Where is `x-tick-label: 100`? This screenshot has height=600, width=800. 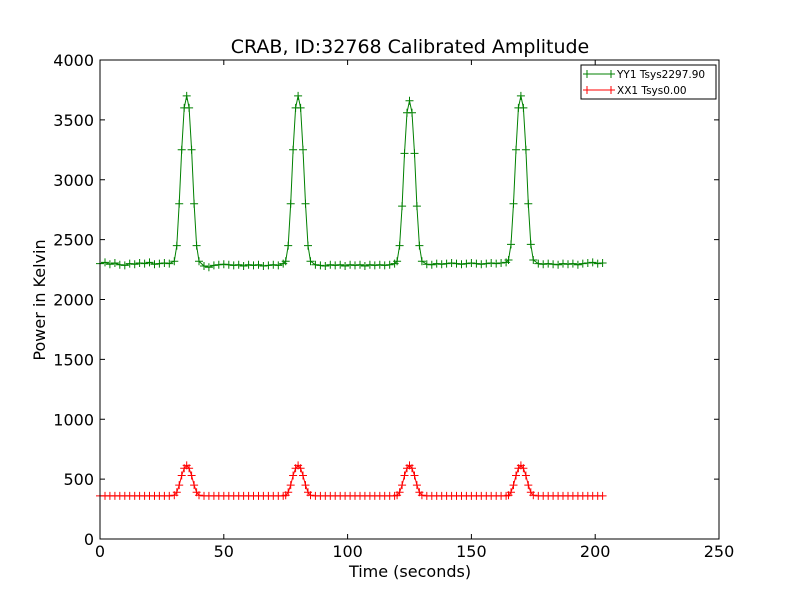
x-tick-label: 100 is located at coordinates (347, 551).